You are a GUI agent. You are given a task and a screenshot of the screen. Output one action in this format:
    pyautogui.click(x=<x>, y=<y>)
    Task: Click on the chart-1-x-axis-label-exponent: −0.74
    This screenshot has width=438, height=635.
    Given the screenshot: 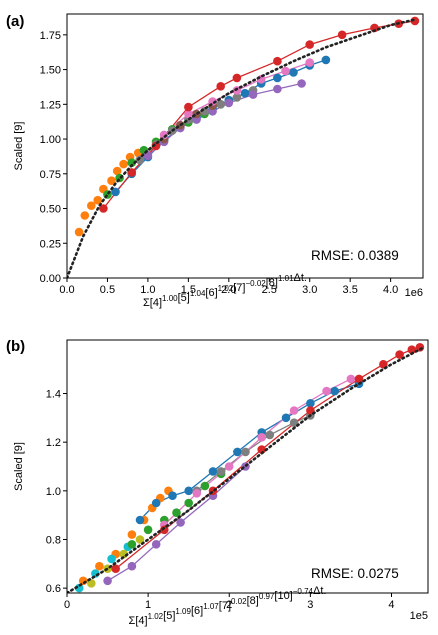 What is the action you would take?
    pyautogui.click(x=303, y=591)
    